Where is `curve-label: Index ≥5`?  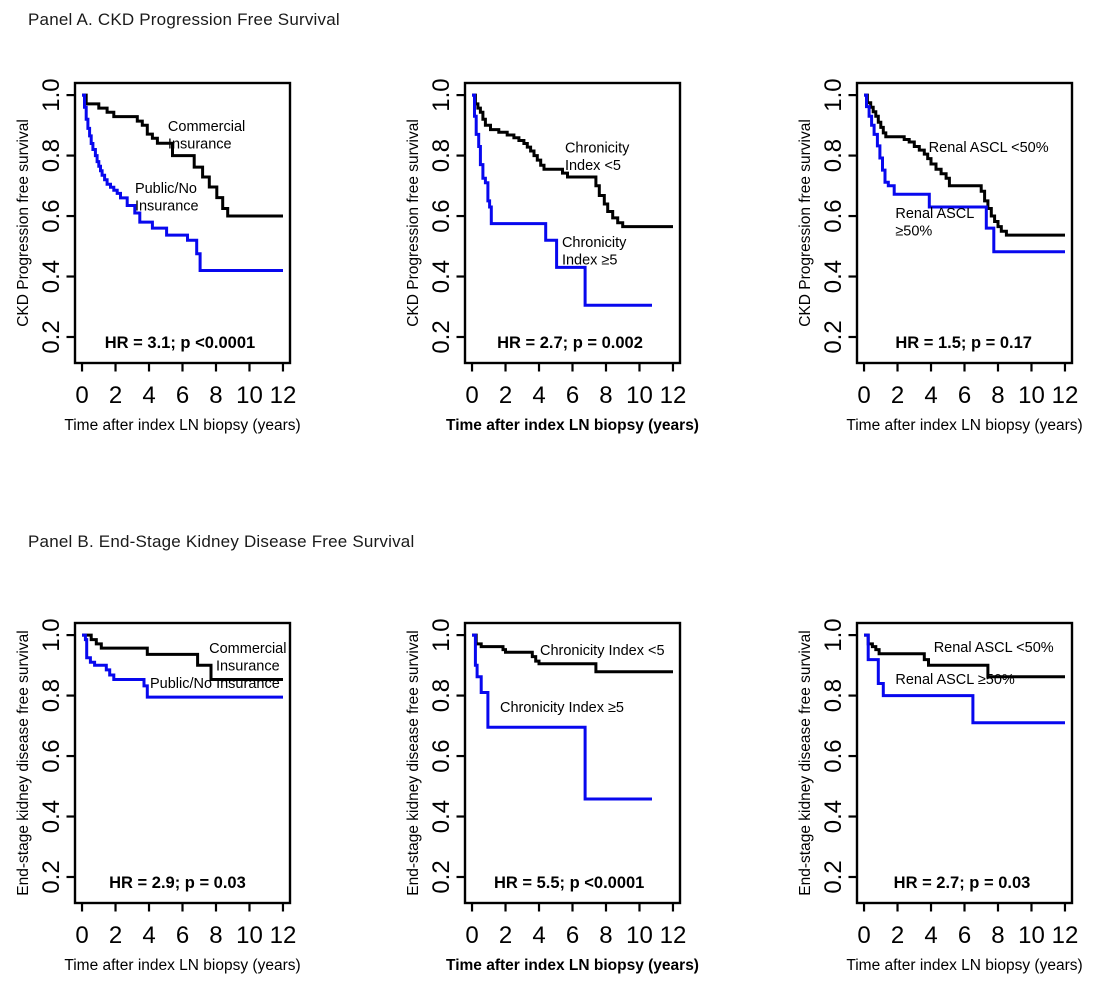
curve-label: Index ≥5 is located at coordinates (590, 261).